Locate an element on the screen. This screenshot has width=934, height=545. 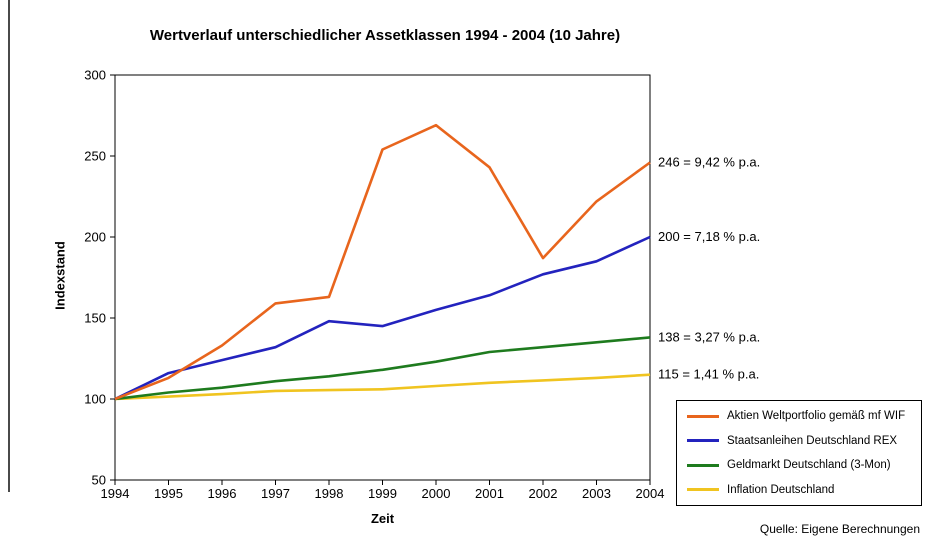
series-annotation-2: 138 = 3,27 % p.a. is located at coordinates (709, 336).